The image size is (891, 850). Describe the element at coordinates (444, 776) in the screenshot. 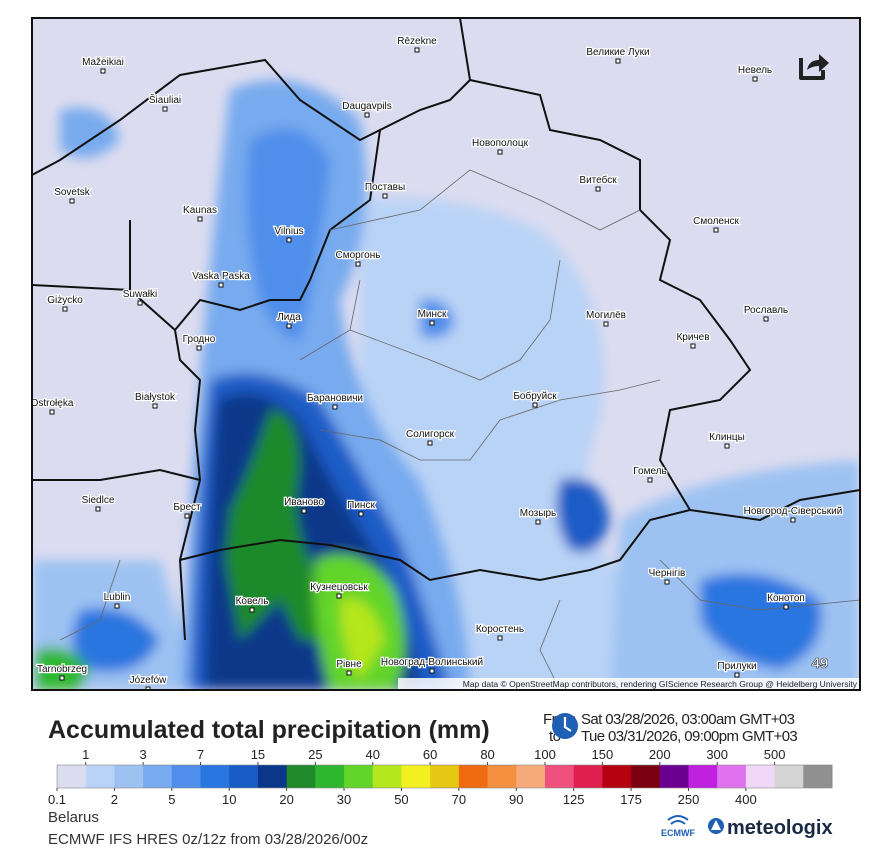

I see `legend-frame` at that location.